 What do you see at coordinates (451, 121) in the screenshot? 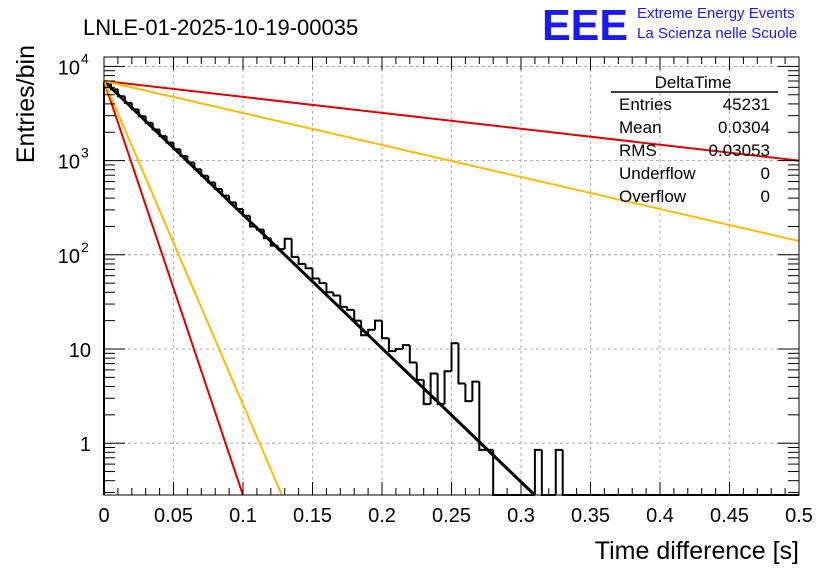
I see `series-line-red-slow` at bounding box center [451, 121].